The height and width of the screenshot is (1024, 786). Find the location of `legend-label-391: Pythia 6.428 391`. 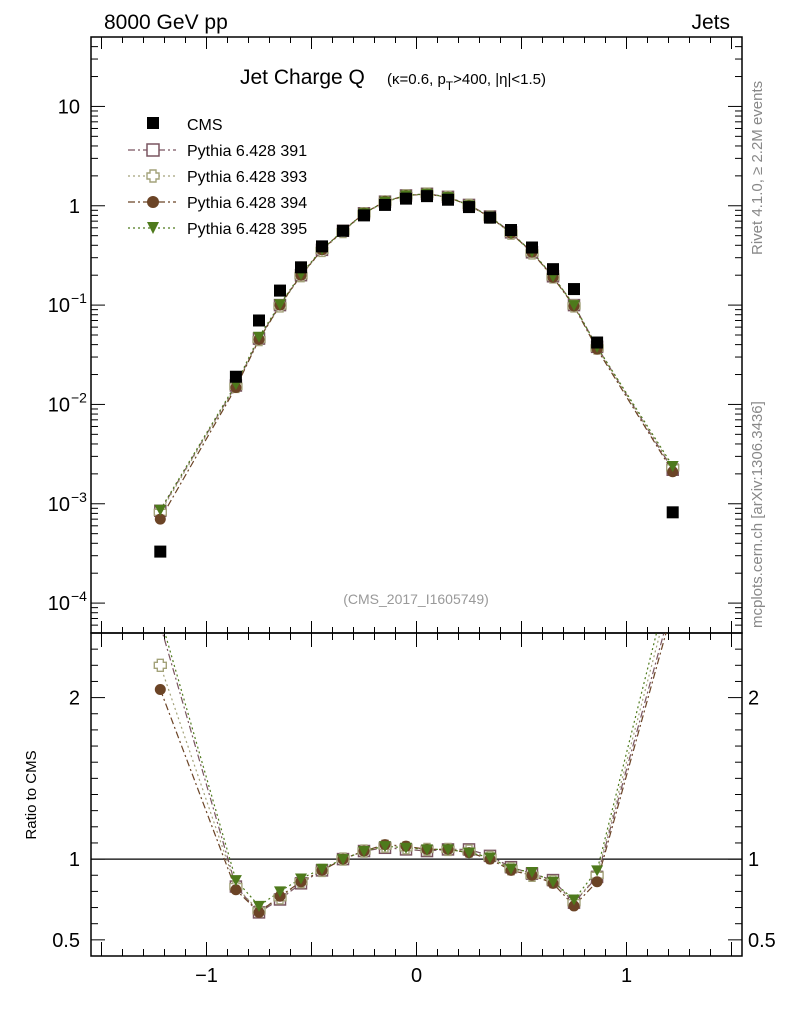

legend-label-391: Pythia 6.428 391 is located at coordinates (247, 151).